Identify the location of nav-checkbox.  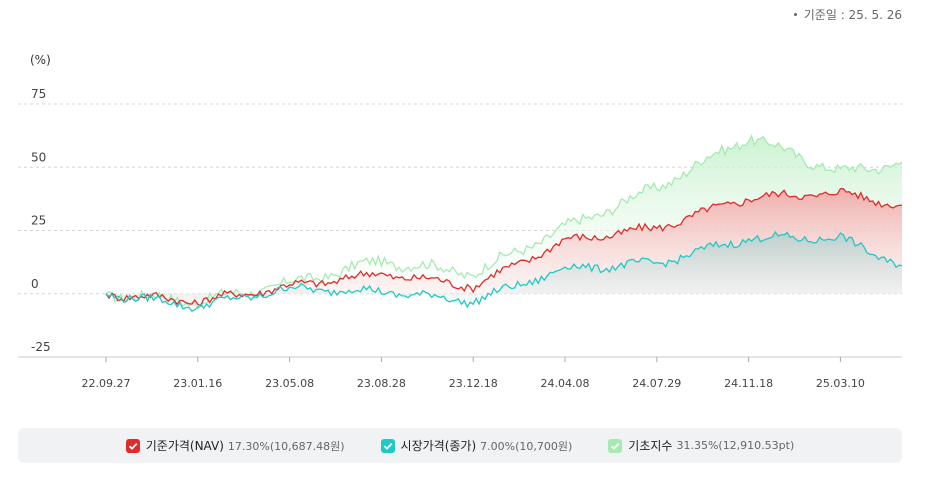
(132, 445).